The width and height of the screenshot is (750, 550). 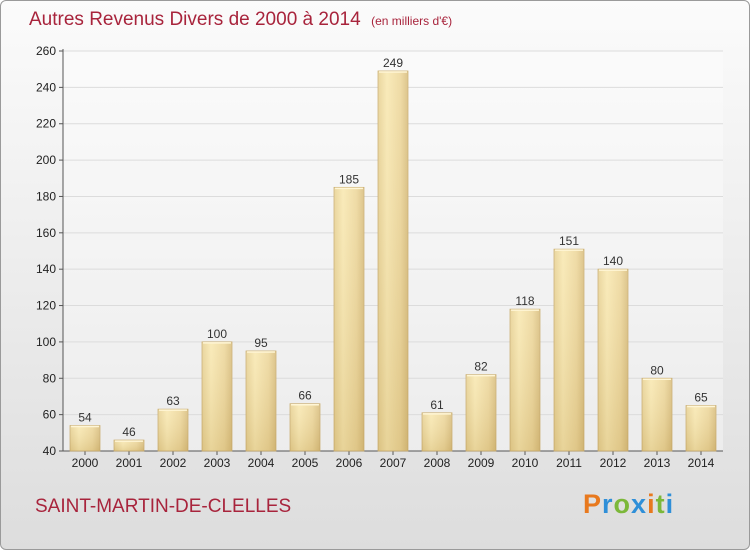 What do you see at coordinates (701, 463) in the screenshot?
I see `x-tick-label: 2014` at bounding box center [701, 463].